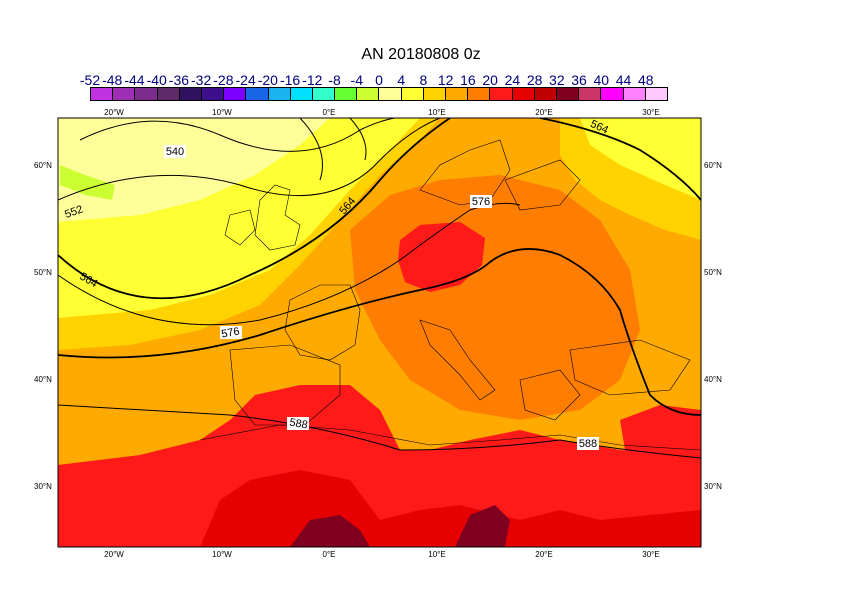 This screenshot has height=596, width=842. What do you see at coordinates (43, 165) in the screenshot?
I see `lat-label-left: 60°N` at bounding box center [43, 165].